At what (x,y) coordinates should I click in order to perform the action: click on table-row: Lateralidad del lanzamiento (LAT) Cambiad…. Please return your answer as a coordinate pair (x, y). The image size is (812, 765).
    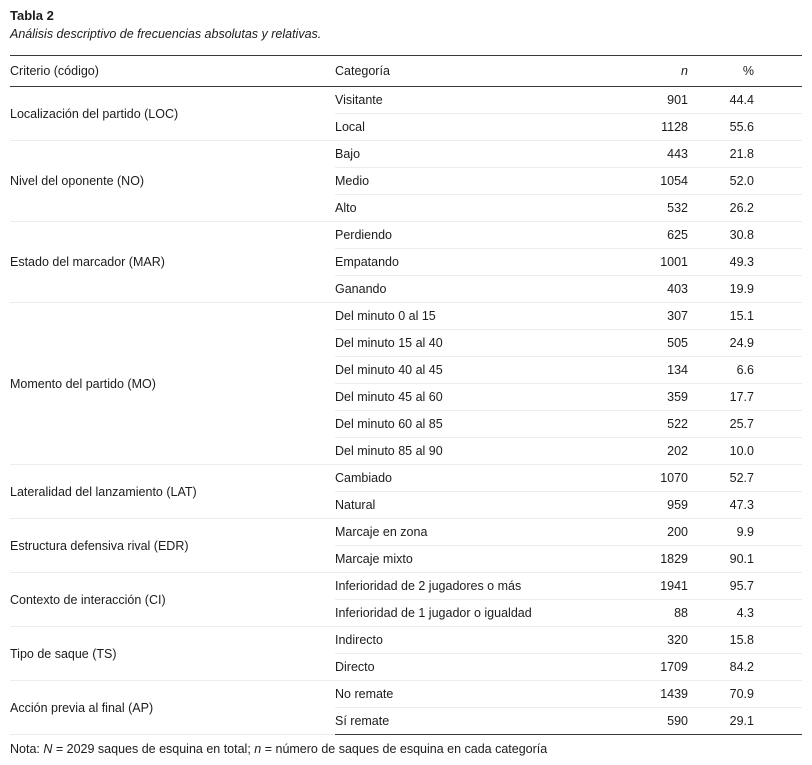
    Looking at the image, I should click on (406, 491).